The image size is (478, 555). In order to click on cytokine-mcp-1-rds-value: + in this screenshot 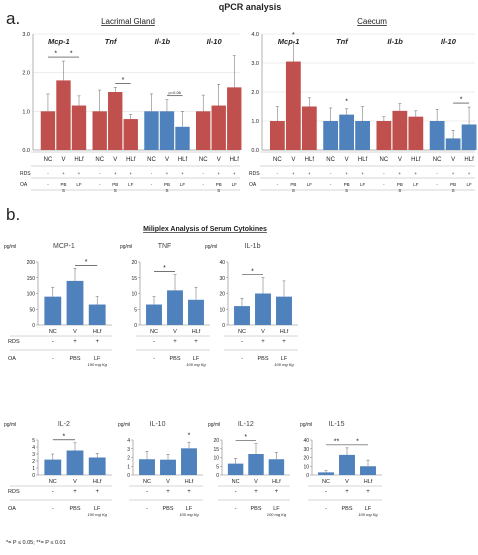, I will do `click(75, 342)`.